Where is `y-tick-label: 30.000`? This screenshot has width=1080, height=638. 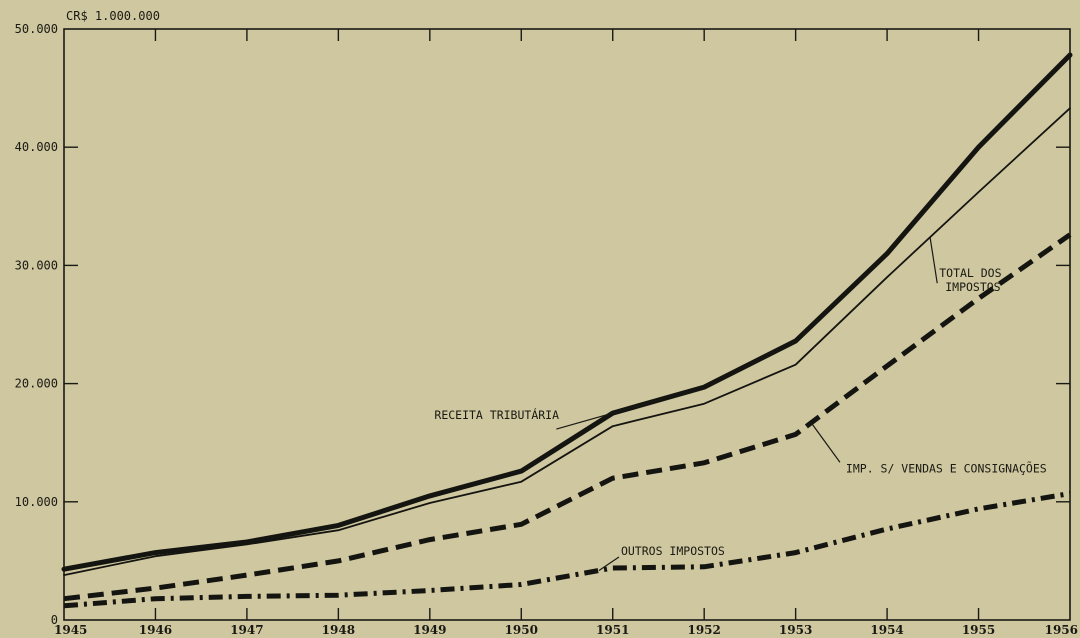 y-tick-label: 30.000 is located at coordinates (36, 265).